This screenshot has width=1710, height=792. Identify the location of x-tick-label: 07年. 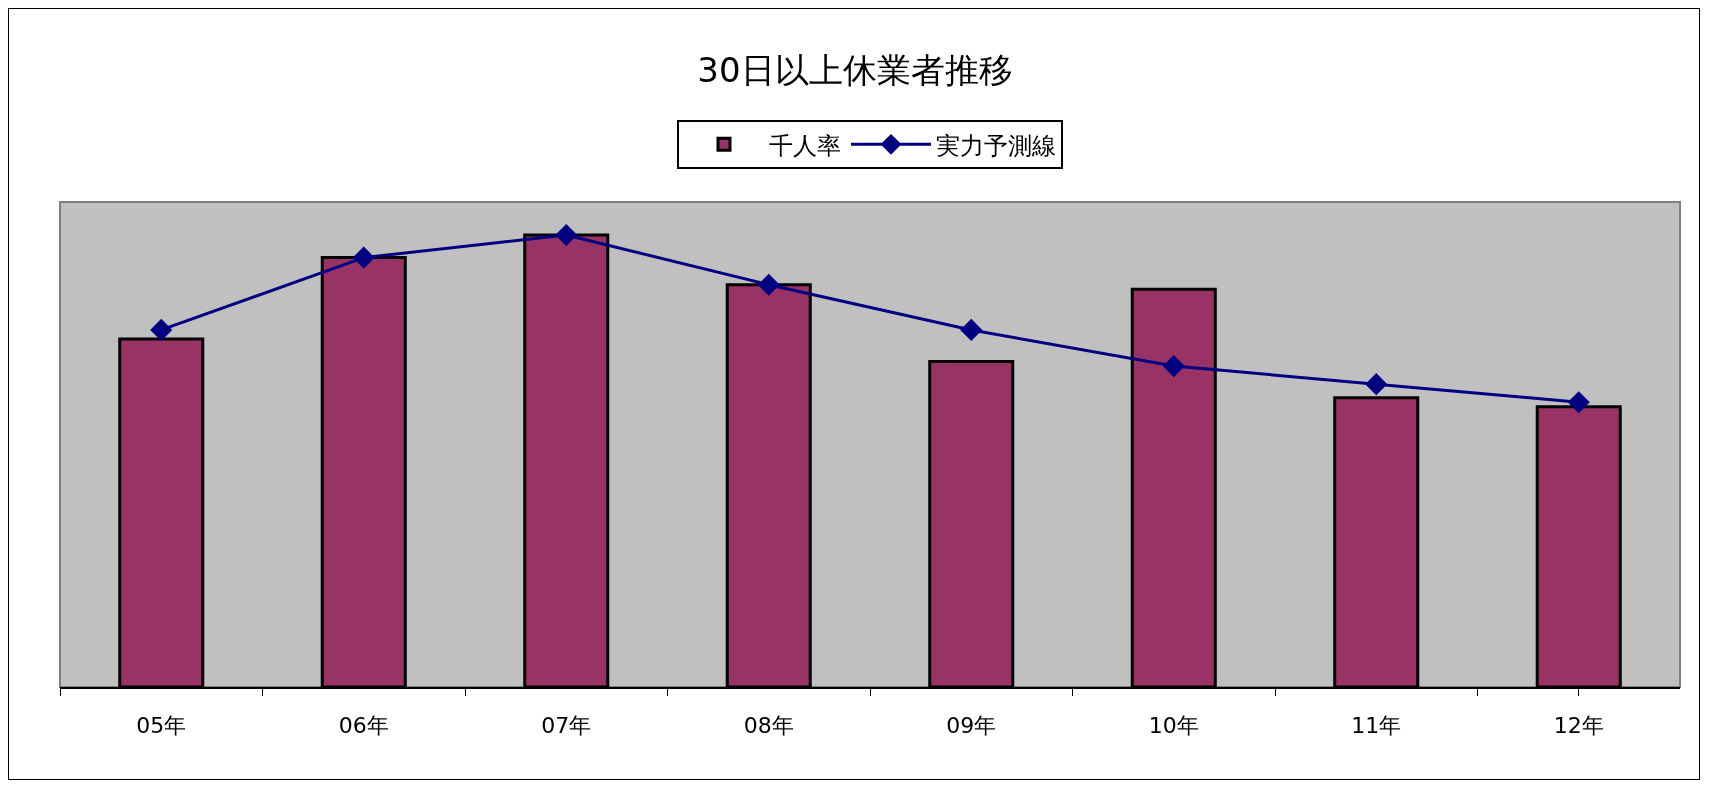
(566, 726).